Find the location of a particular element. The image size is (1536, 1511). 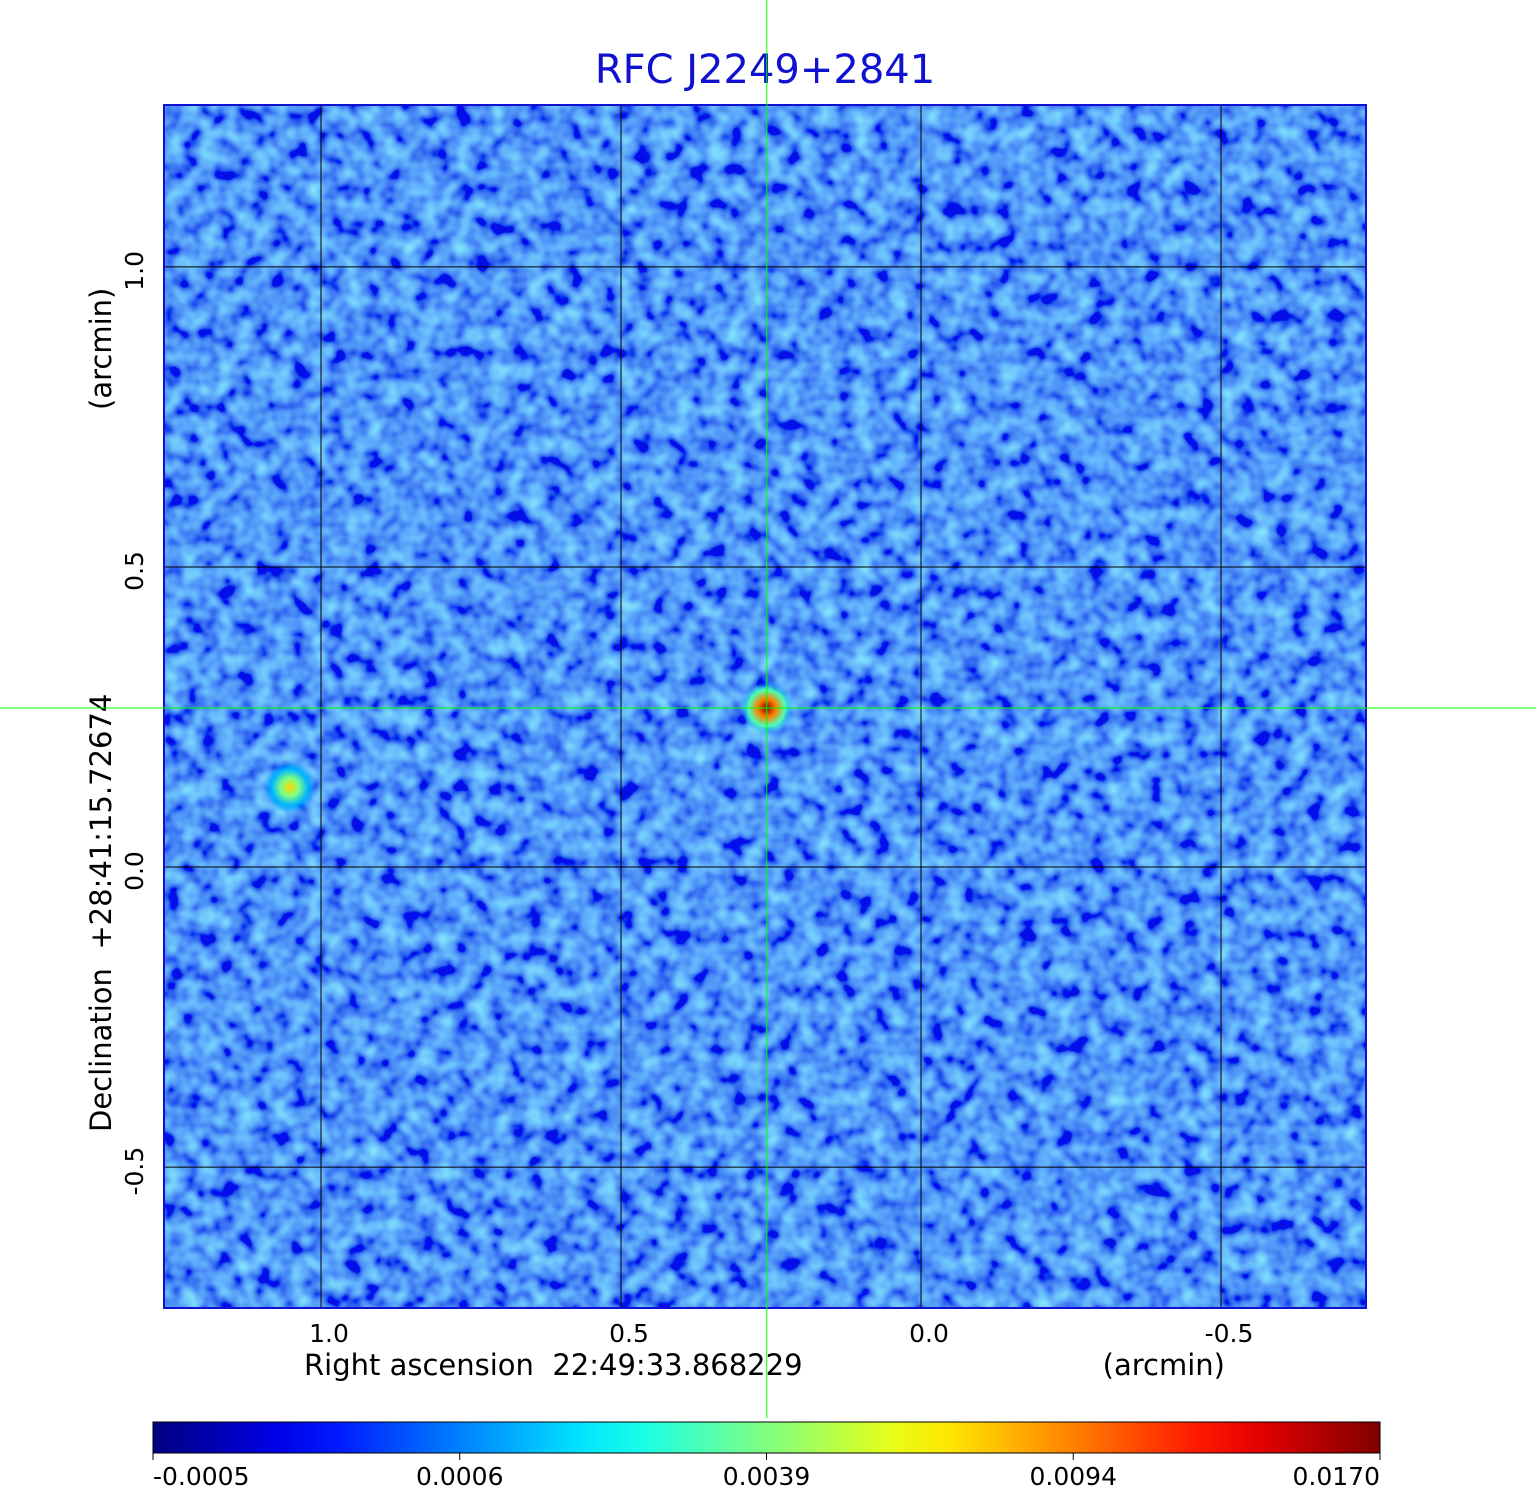

colorbar-tick-label: 0.0006 is located at coordinates (459, 1476).